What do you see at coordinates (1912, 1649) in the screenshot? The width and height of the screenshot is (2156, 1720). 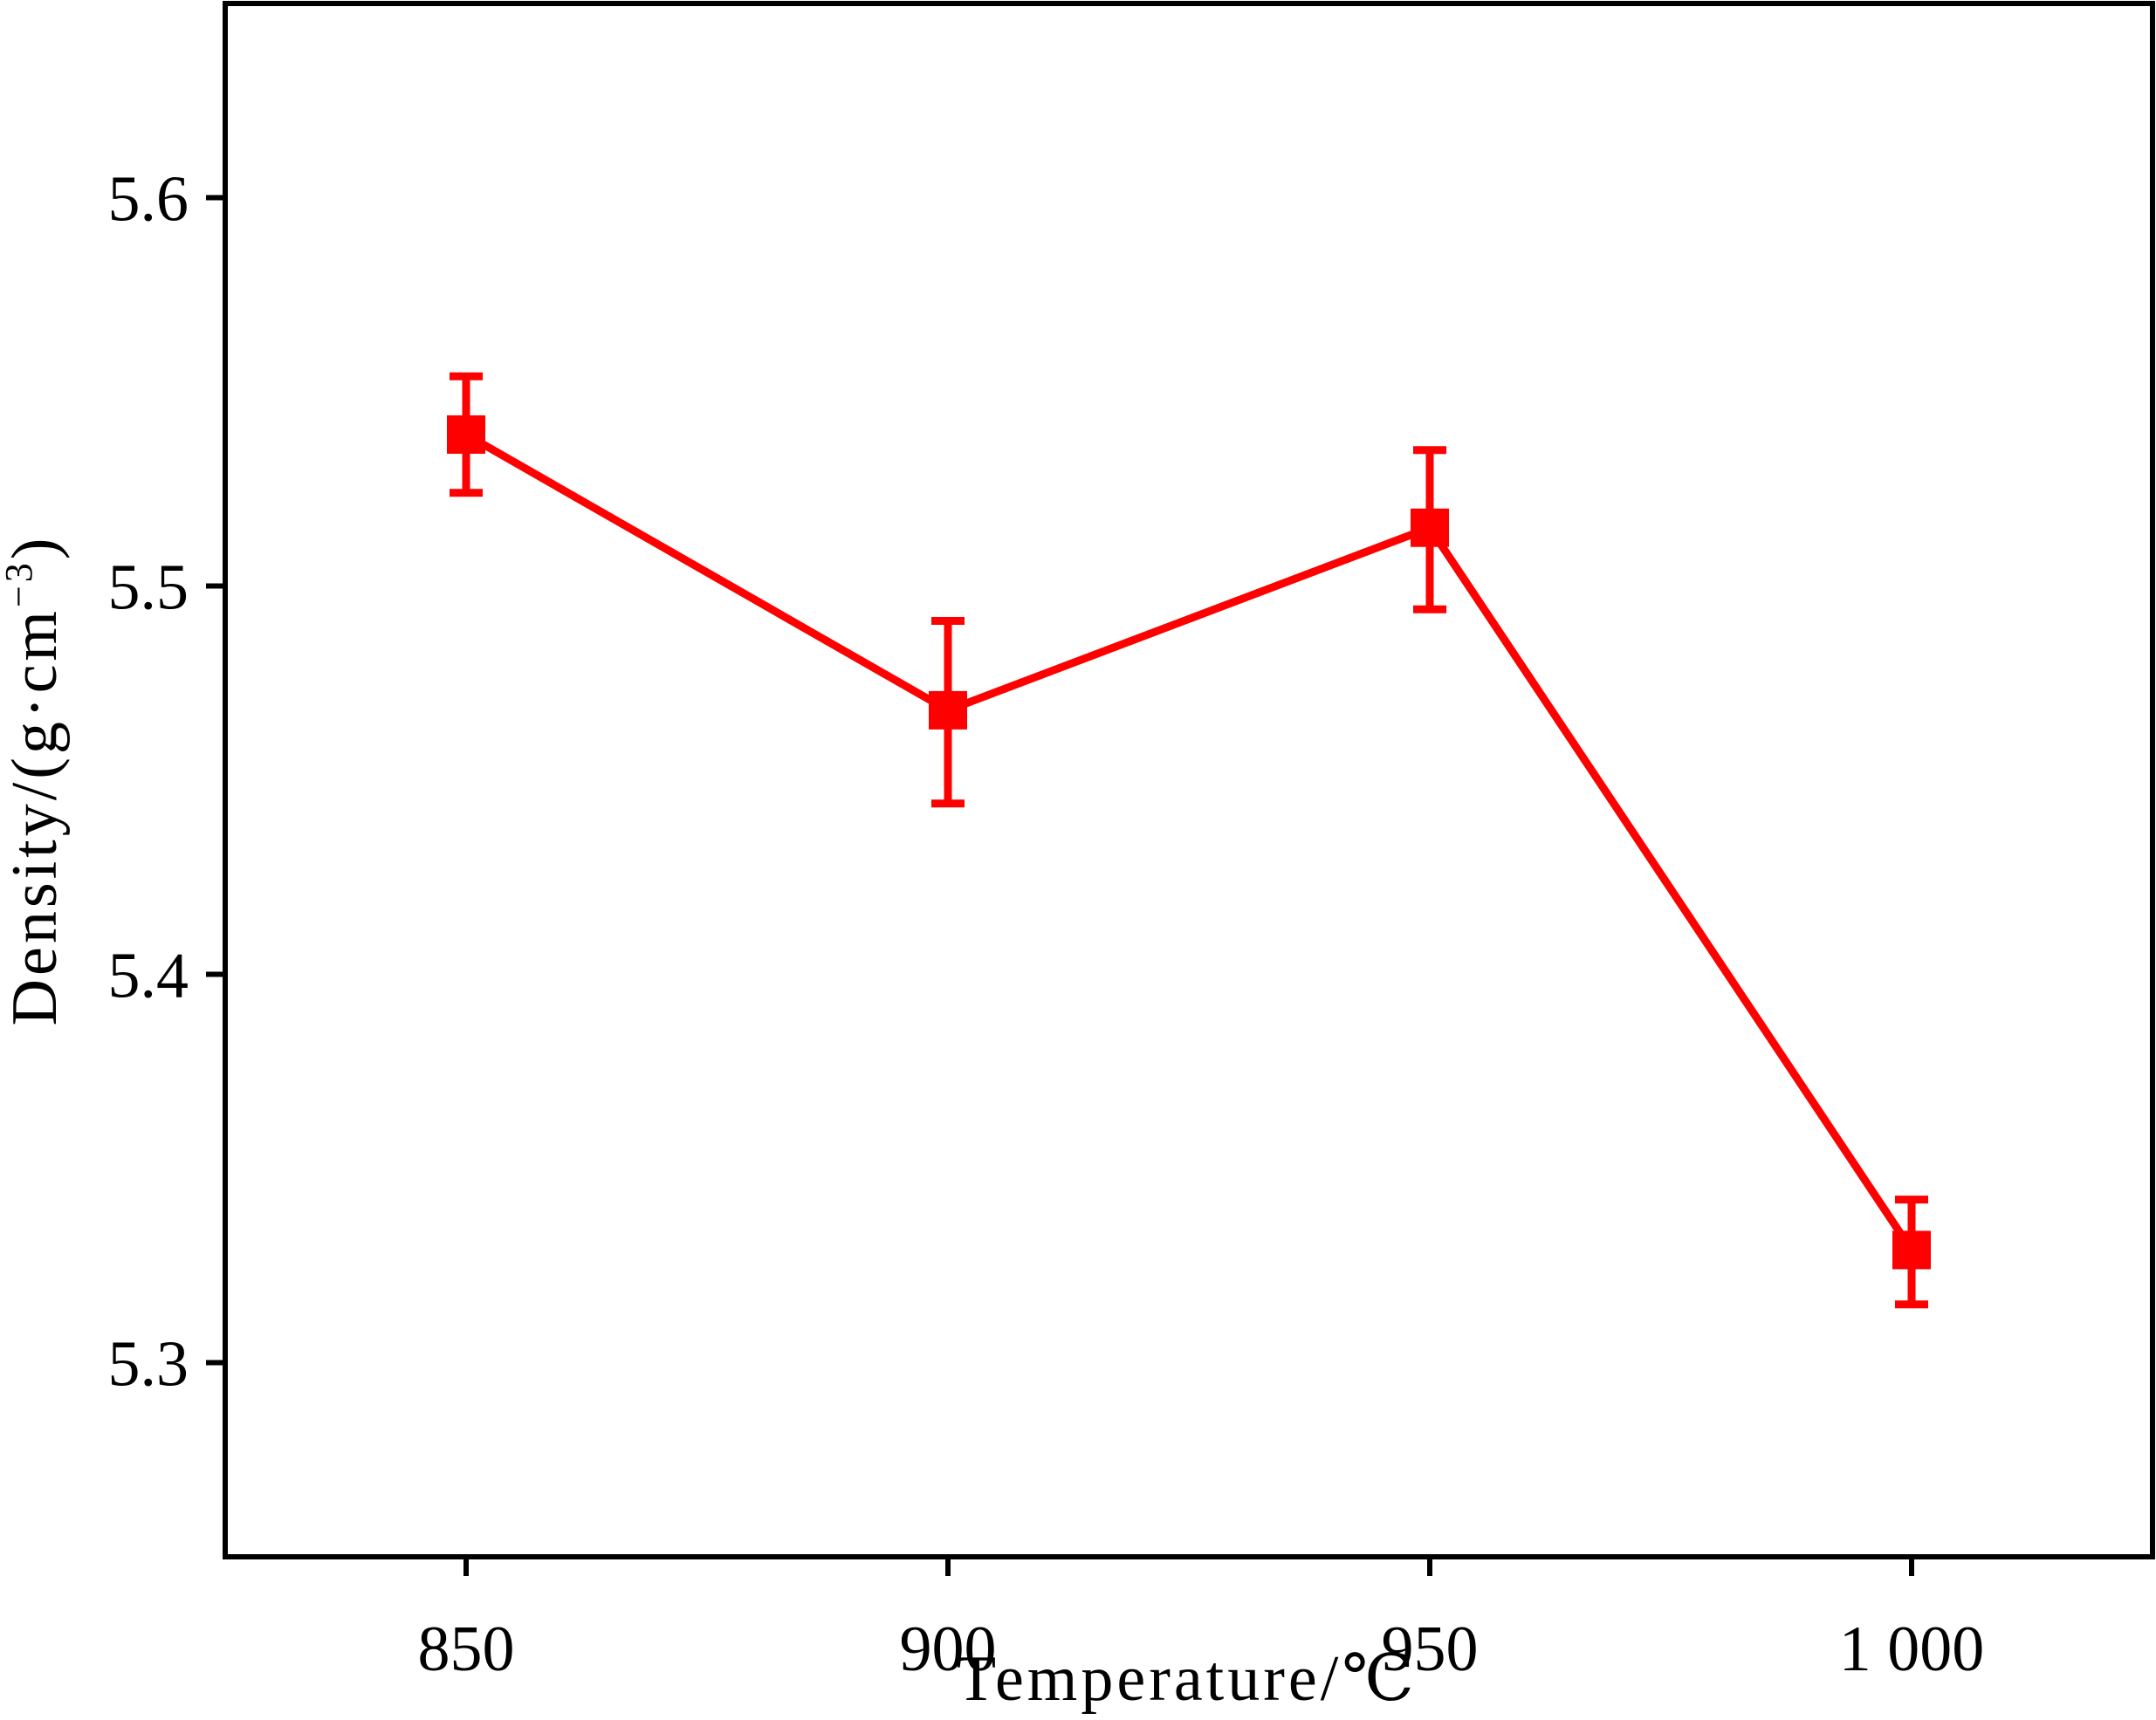 I see `x-tick-label: 1 000` at bounding box center [1912, 1649].